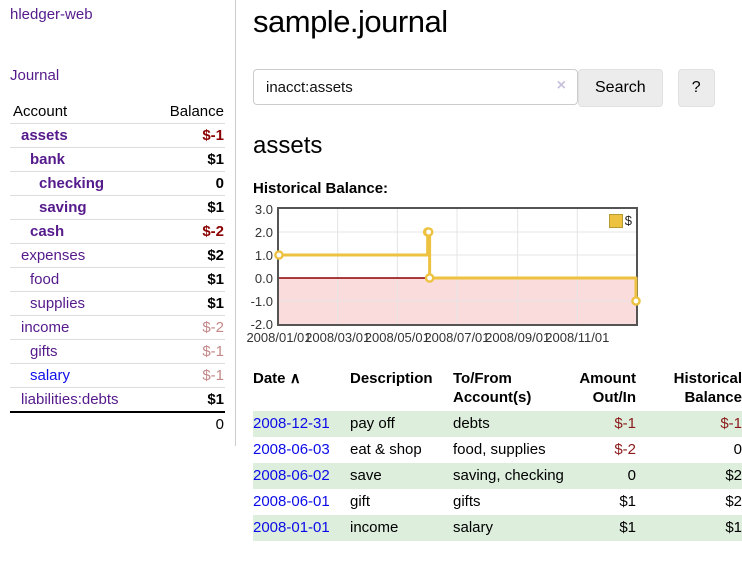 The image size is (742, 582). Describe the element at coordinates (45, 327) in the screenshot. I see `account-link-income: income` at that location.